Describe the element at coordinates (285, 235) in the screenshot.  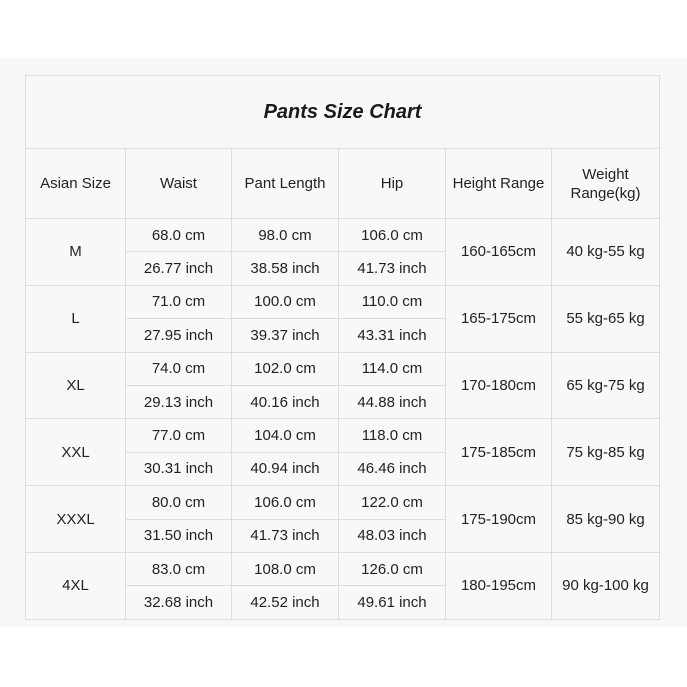
I see `length-cm-cell: 98.0 cm` at that location.